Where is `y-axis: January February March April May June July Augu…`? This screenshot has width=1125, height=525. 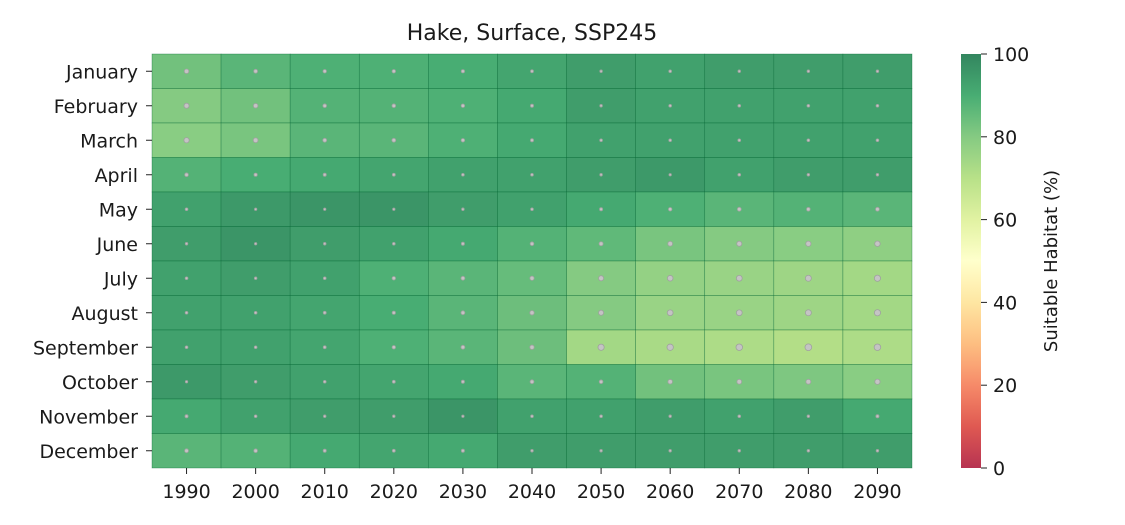
y-axis: January February March April May June July Augu… is located at coordinates (92, 262).